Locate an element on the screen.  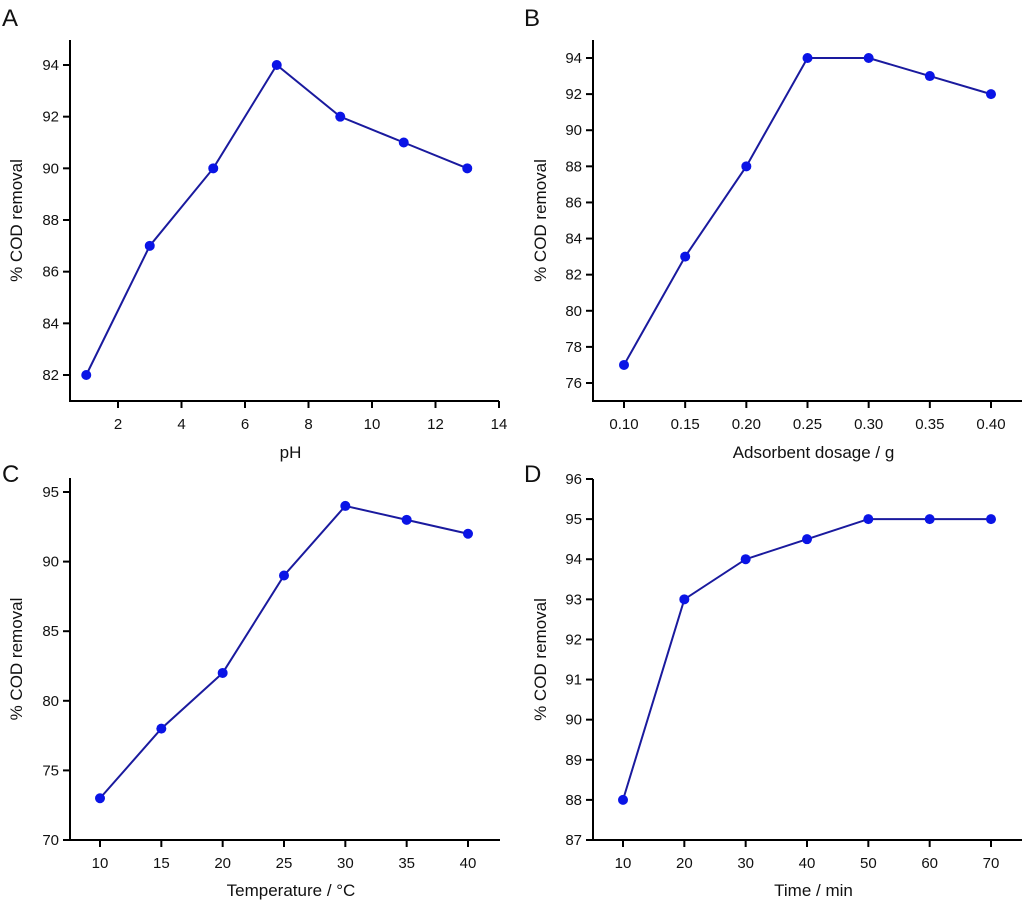
y-tick-label: 78 is located at coordinates (573, 347).